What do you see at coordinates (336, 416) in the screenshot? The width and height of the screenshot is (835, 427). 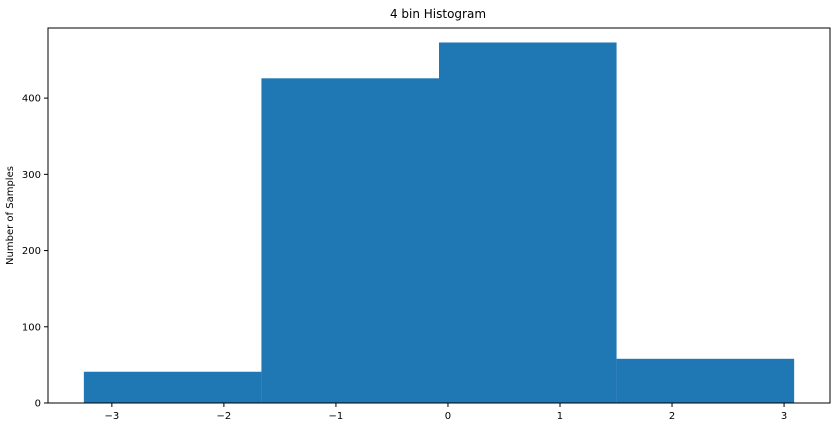 I see `x-tick-label: −1` at bounding box center [336, 416].